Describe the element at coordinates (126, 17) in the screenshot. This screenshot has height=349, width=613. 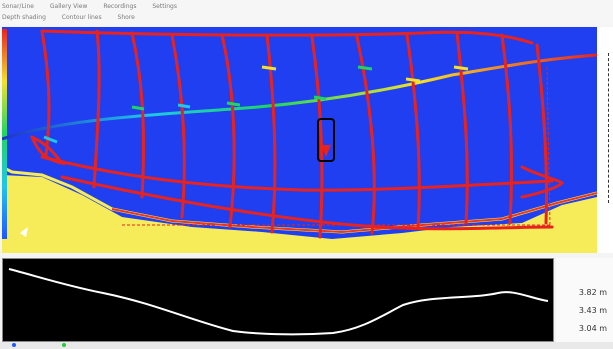
I see `toolbar-item-shore: Shore` at that location.